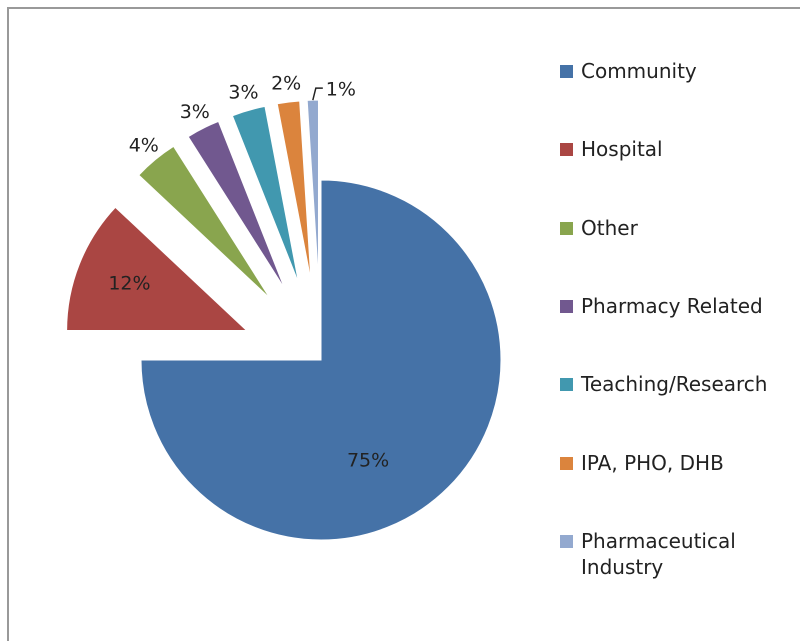 The height and width of the screenshot is (641, 800). Describe the element at coordinates (368, 461) in the screenshot. I see `data-label: 75%` at that location.